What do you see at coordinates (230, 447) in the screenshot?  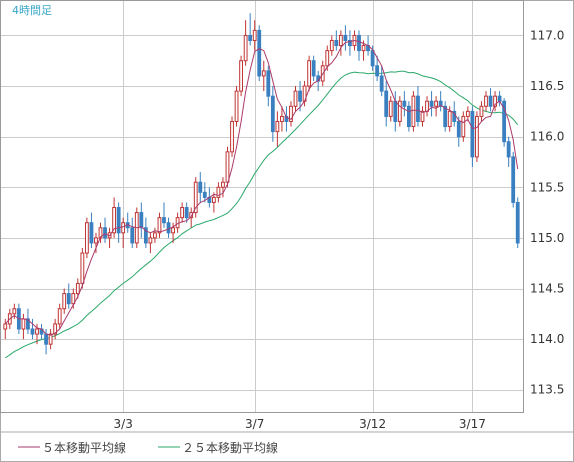 I see `ma25-legend-label: ２５本移動平均線` at bounding box center [230, 447].